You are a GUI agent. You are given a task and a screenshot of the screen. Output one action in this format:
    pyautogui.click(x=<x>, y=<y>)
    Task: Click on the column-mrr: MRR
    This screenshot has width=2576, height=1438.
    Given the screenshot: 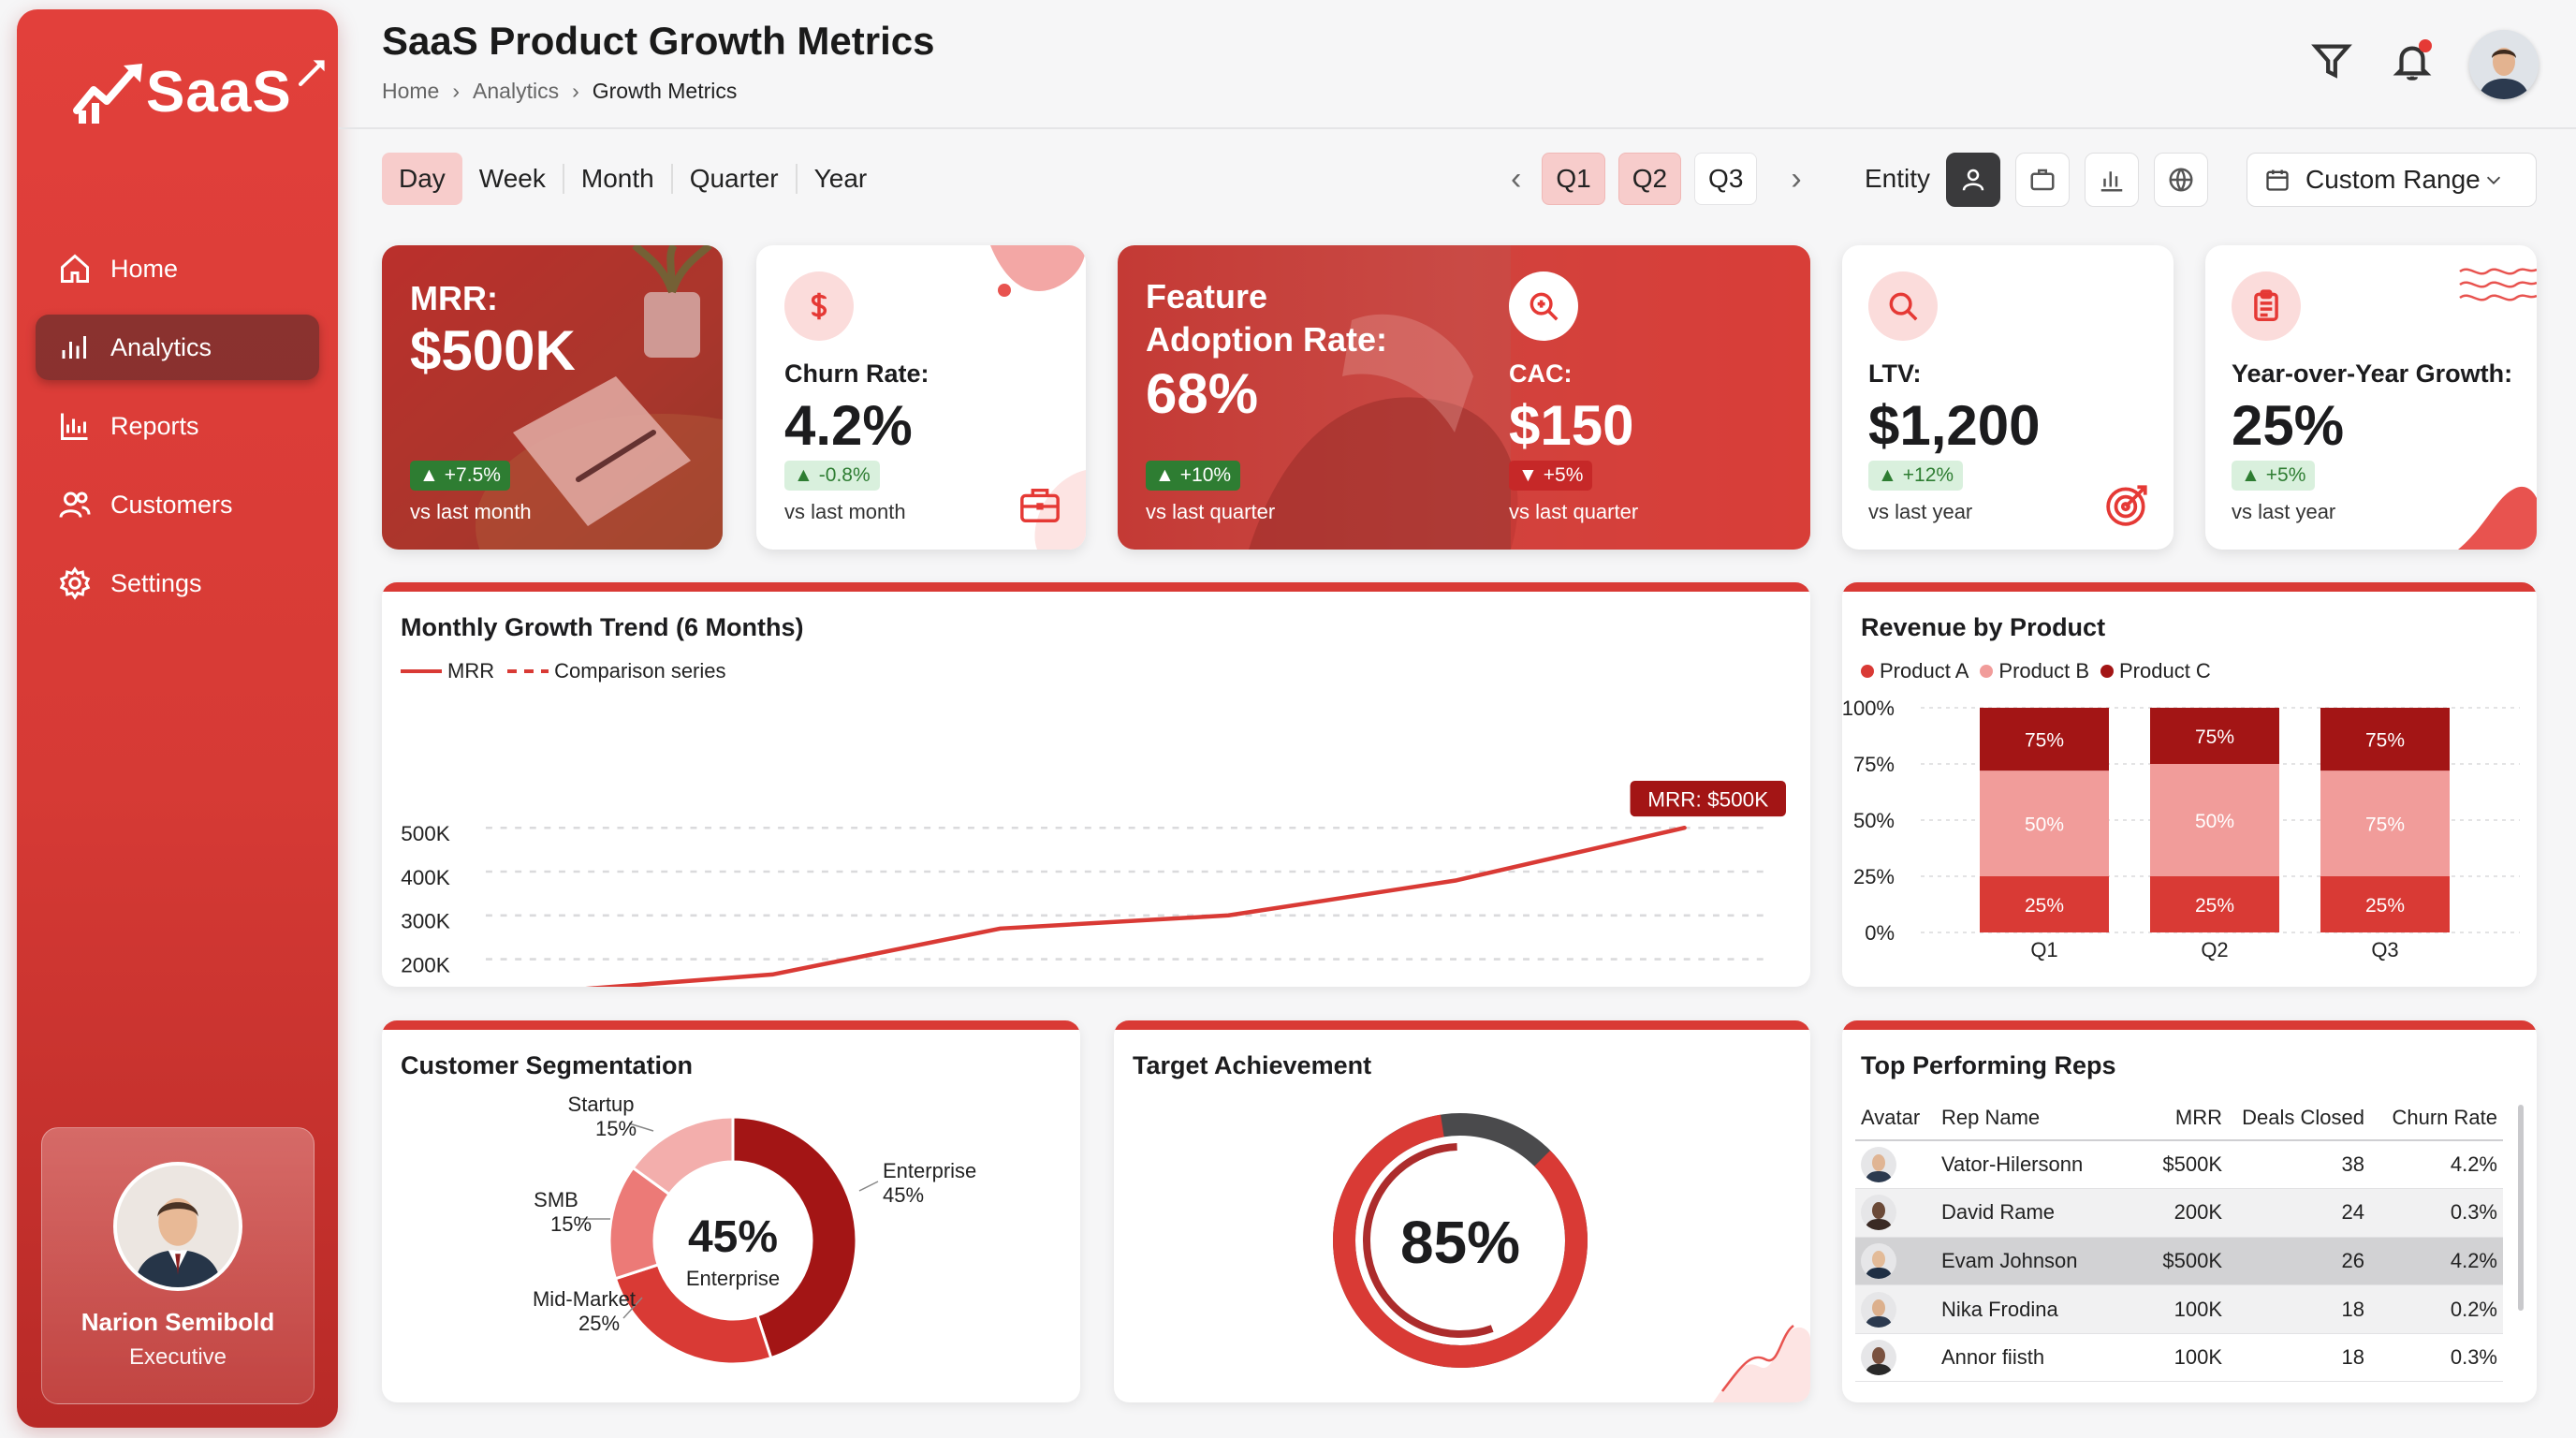 What is the action you would take?
    pyautogui.click(x=2182, y=1118)
    